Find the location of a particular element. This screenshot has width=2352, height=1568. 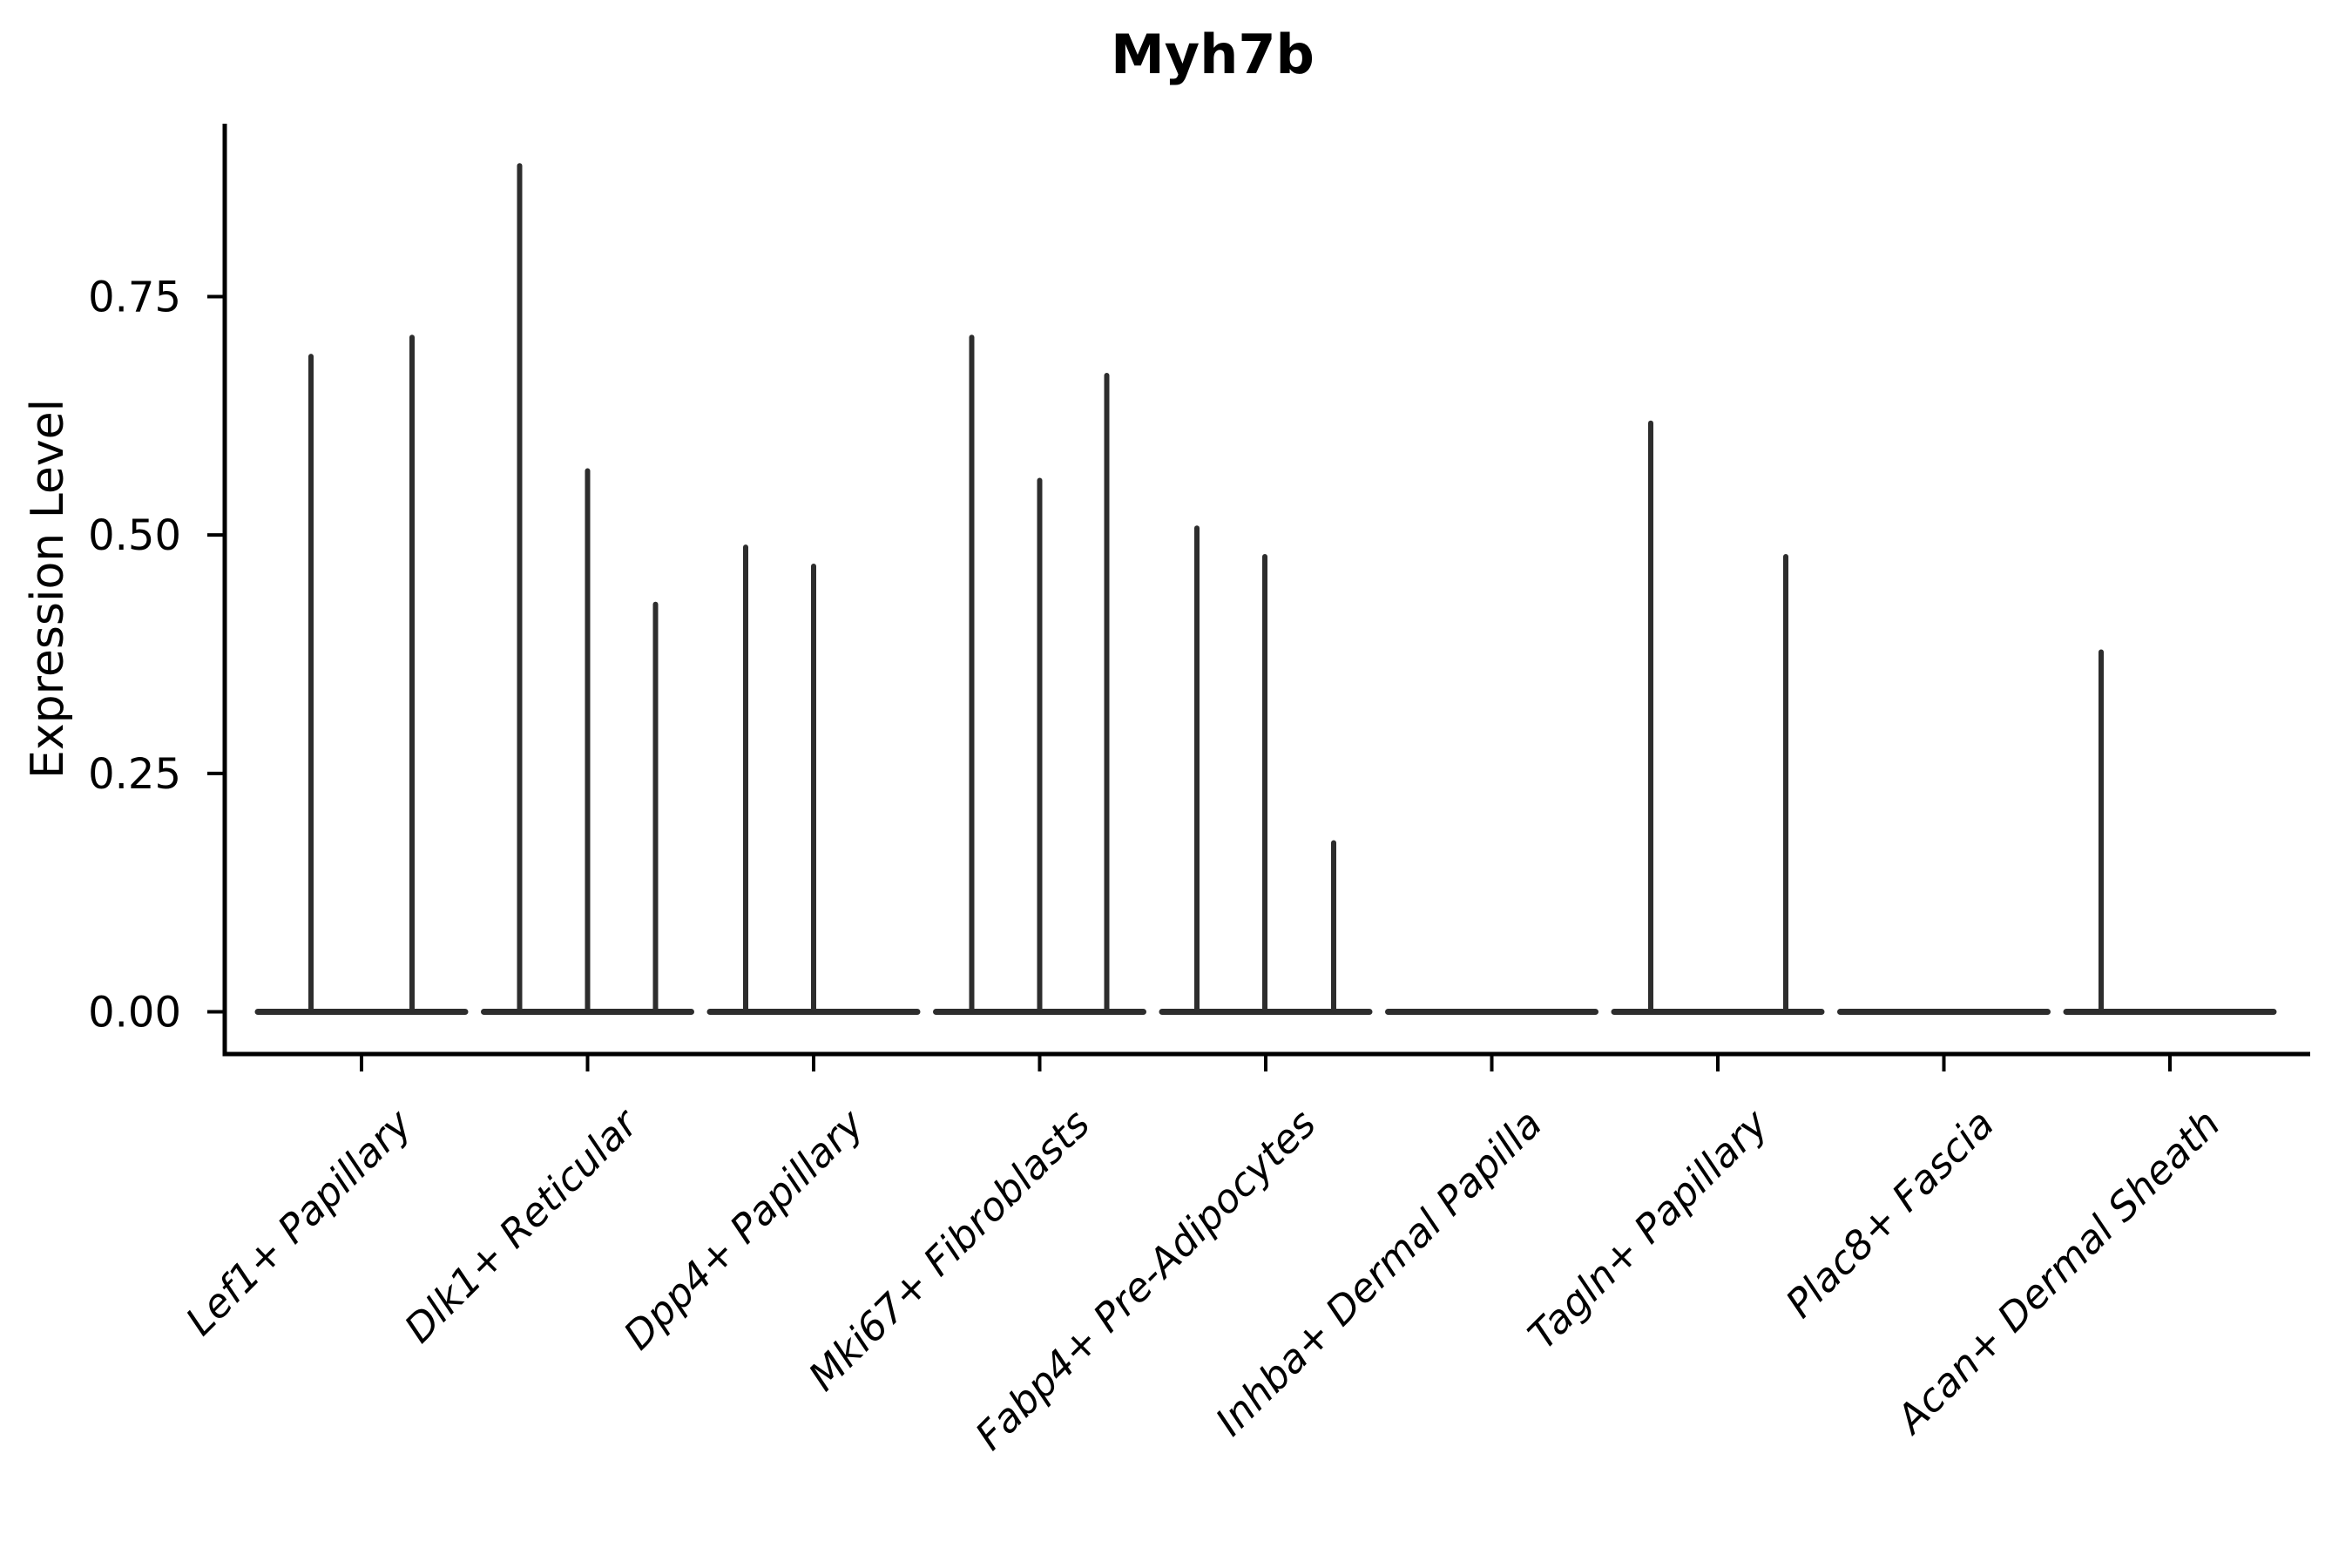

plot-title: Myh7b is located at coordinates (1213, 54).